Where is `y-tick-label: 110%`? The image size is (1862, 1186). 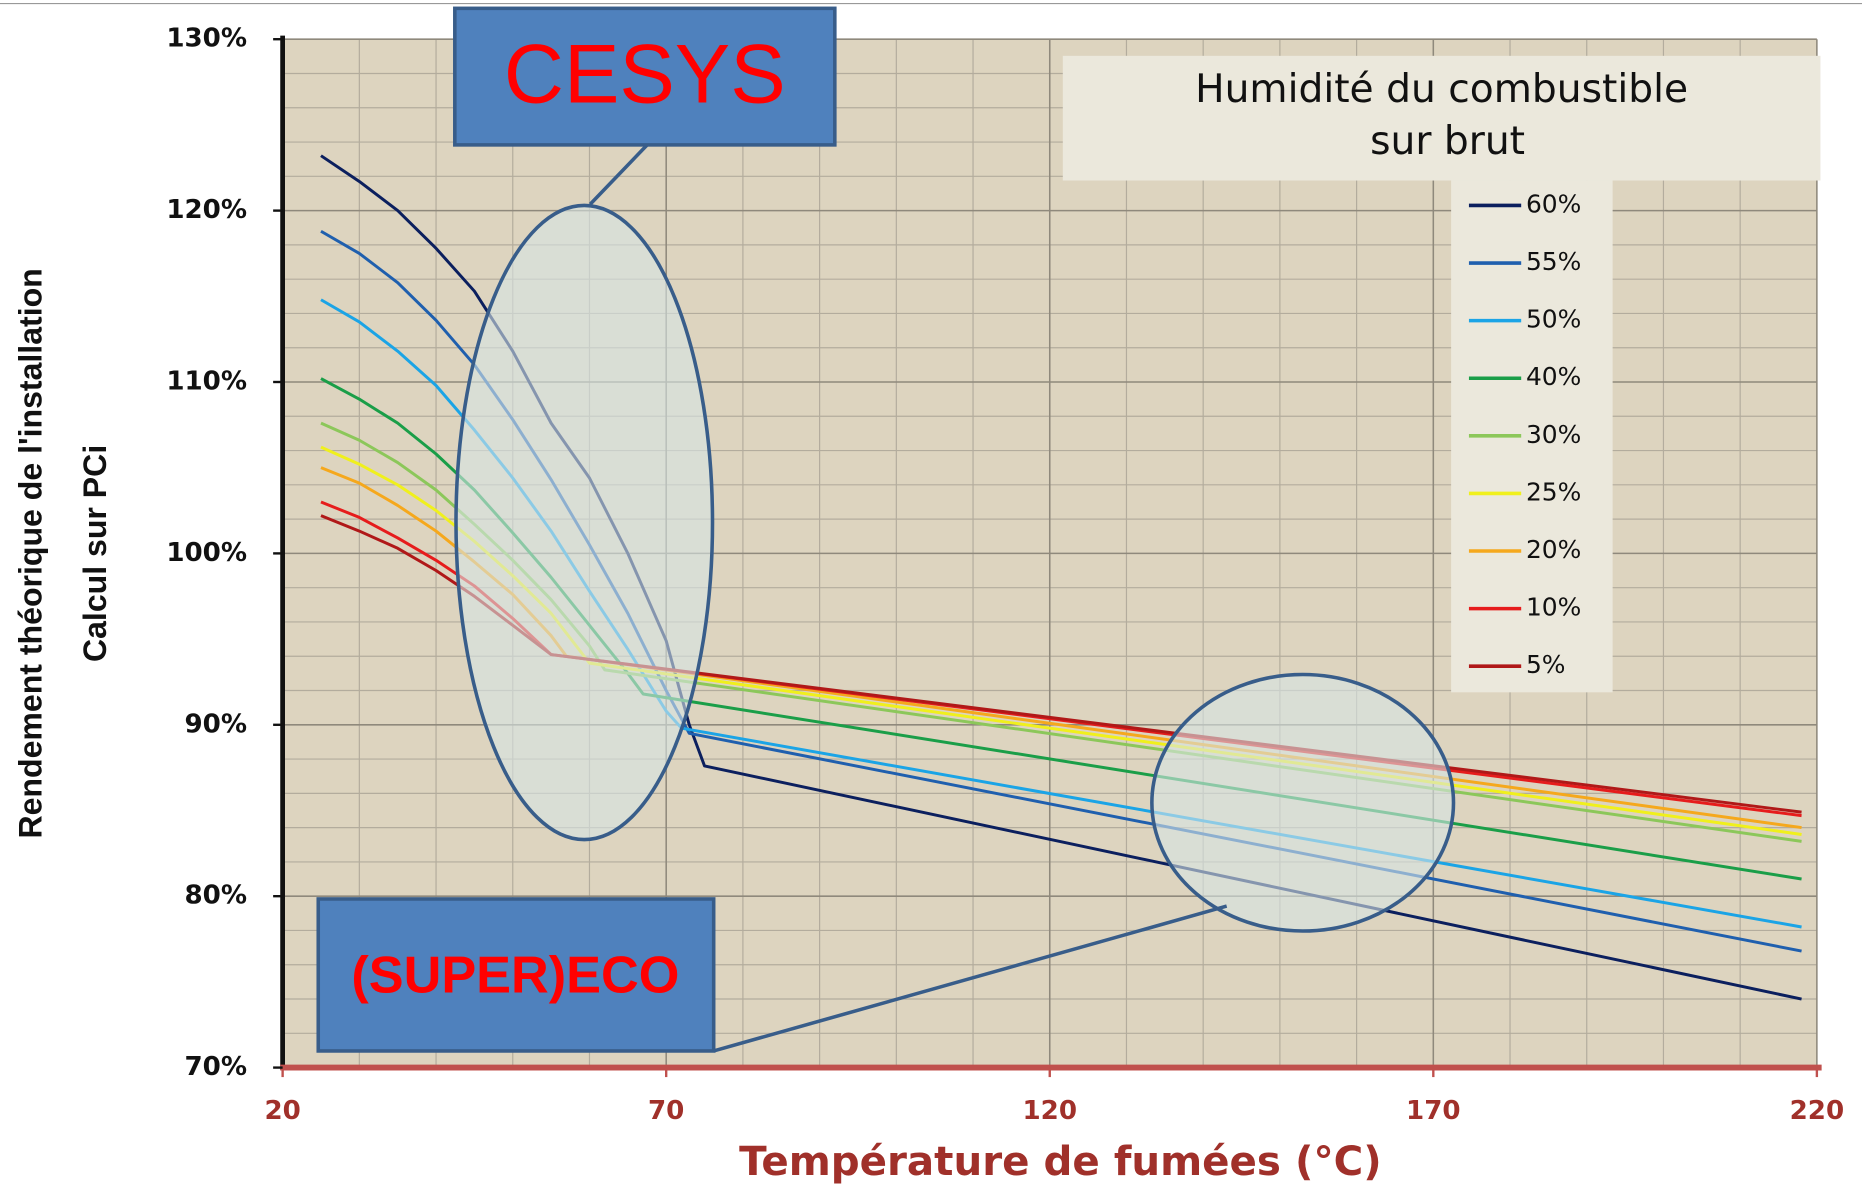
y-tick-label: 110% is located at coordinates (206, 382).